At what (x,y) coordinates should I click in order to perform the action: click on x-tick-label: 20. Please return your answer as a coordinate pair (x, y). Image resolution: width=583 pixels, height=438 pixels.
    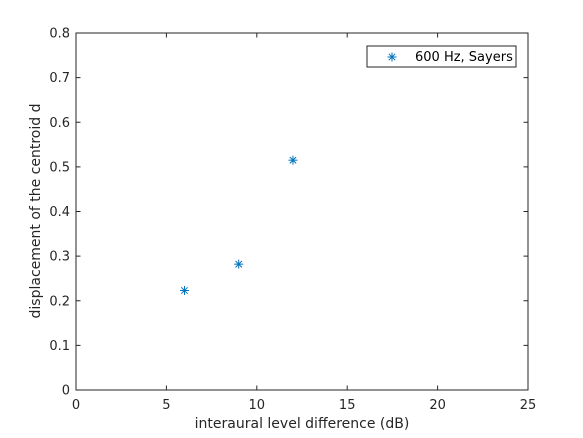
    Looking at the image, I should click on (437, 405).